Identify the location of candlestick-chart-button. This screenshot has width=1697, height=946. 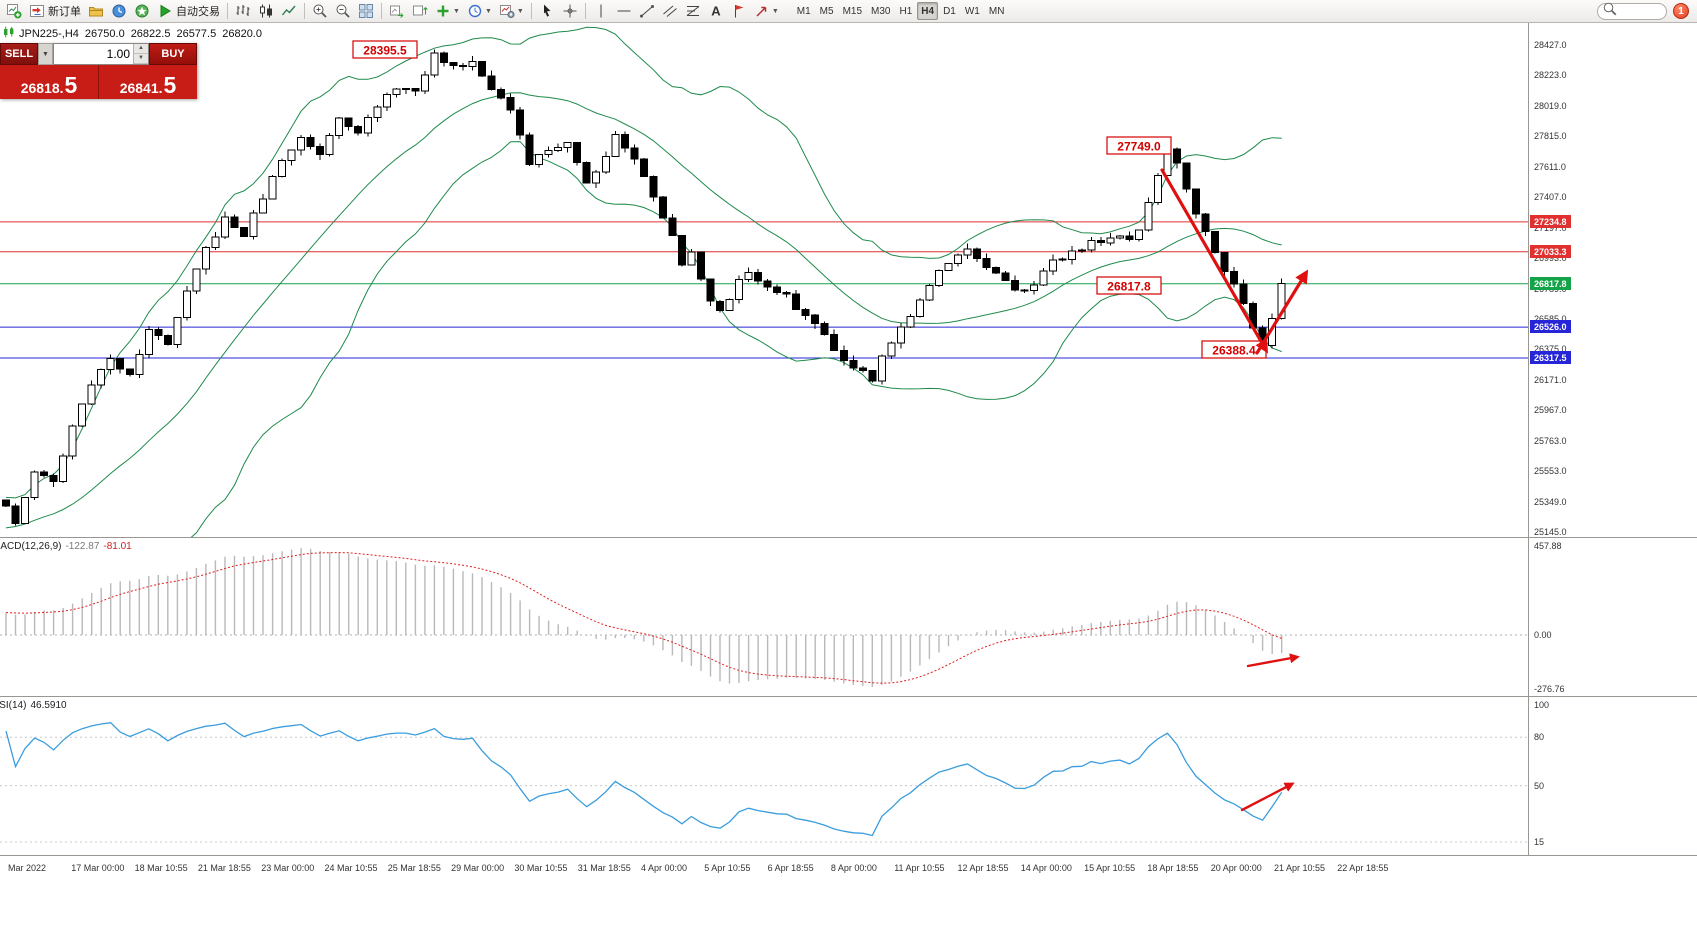
(266, 11).